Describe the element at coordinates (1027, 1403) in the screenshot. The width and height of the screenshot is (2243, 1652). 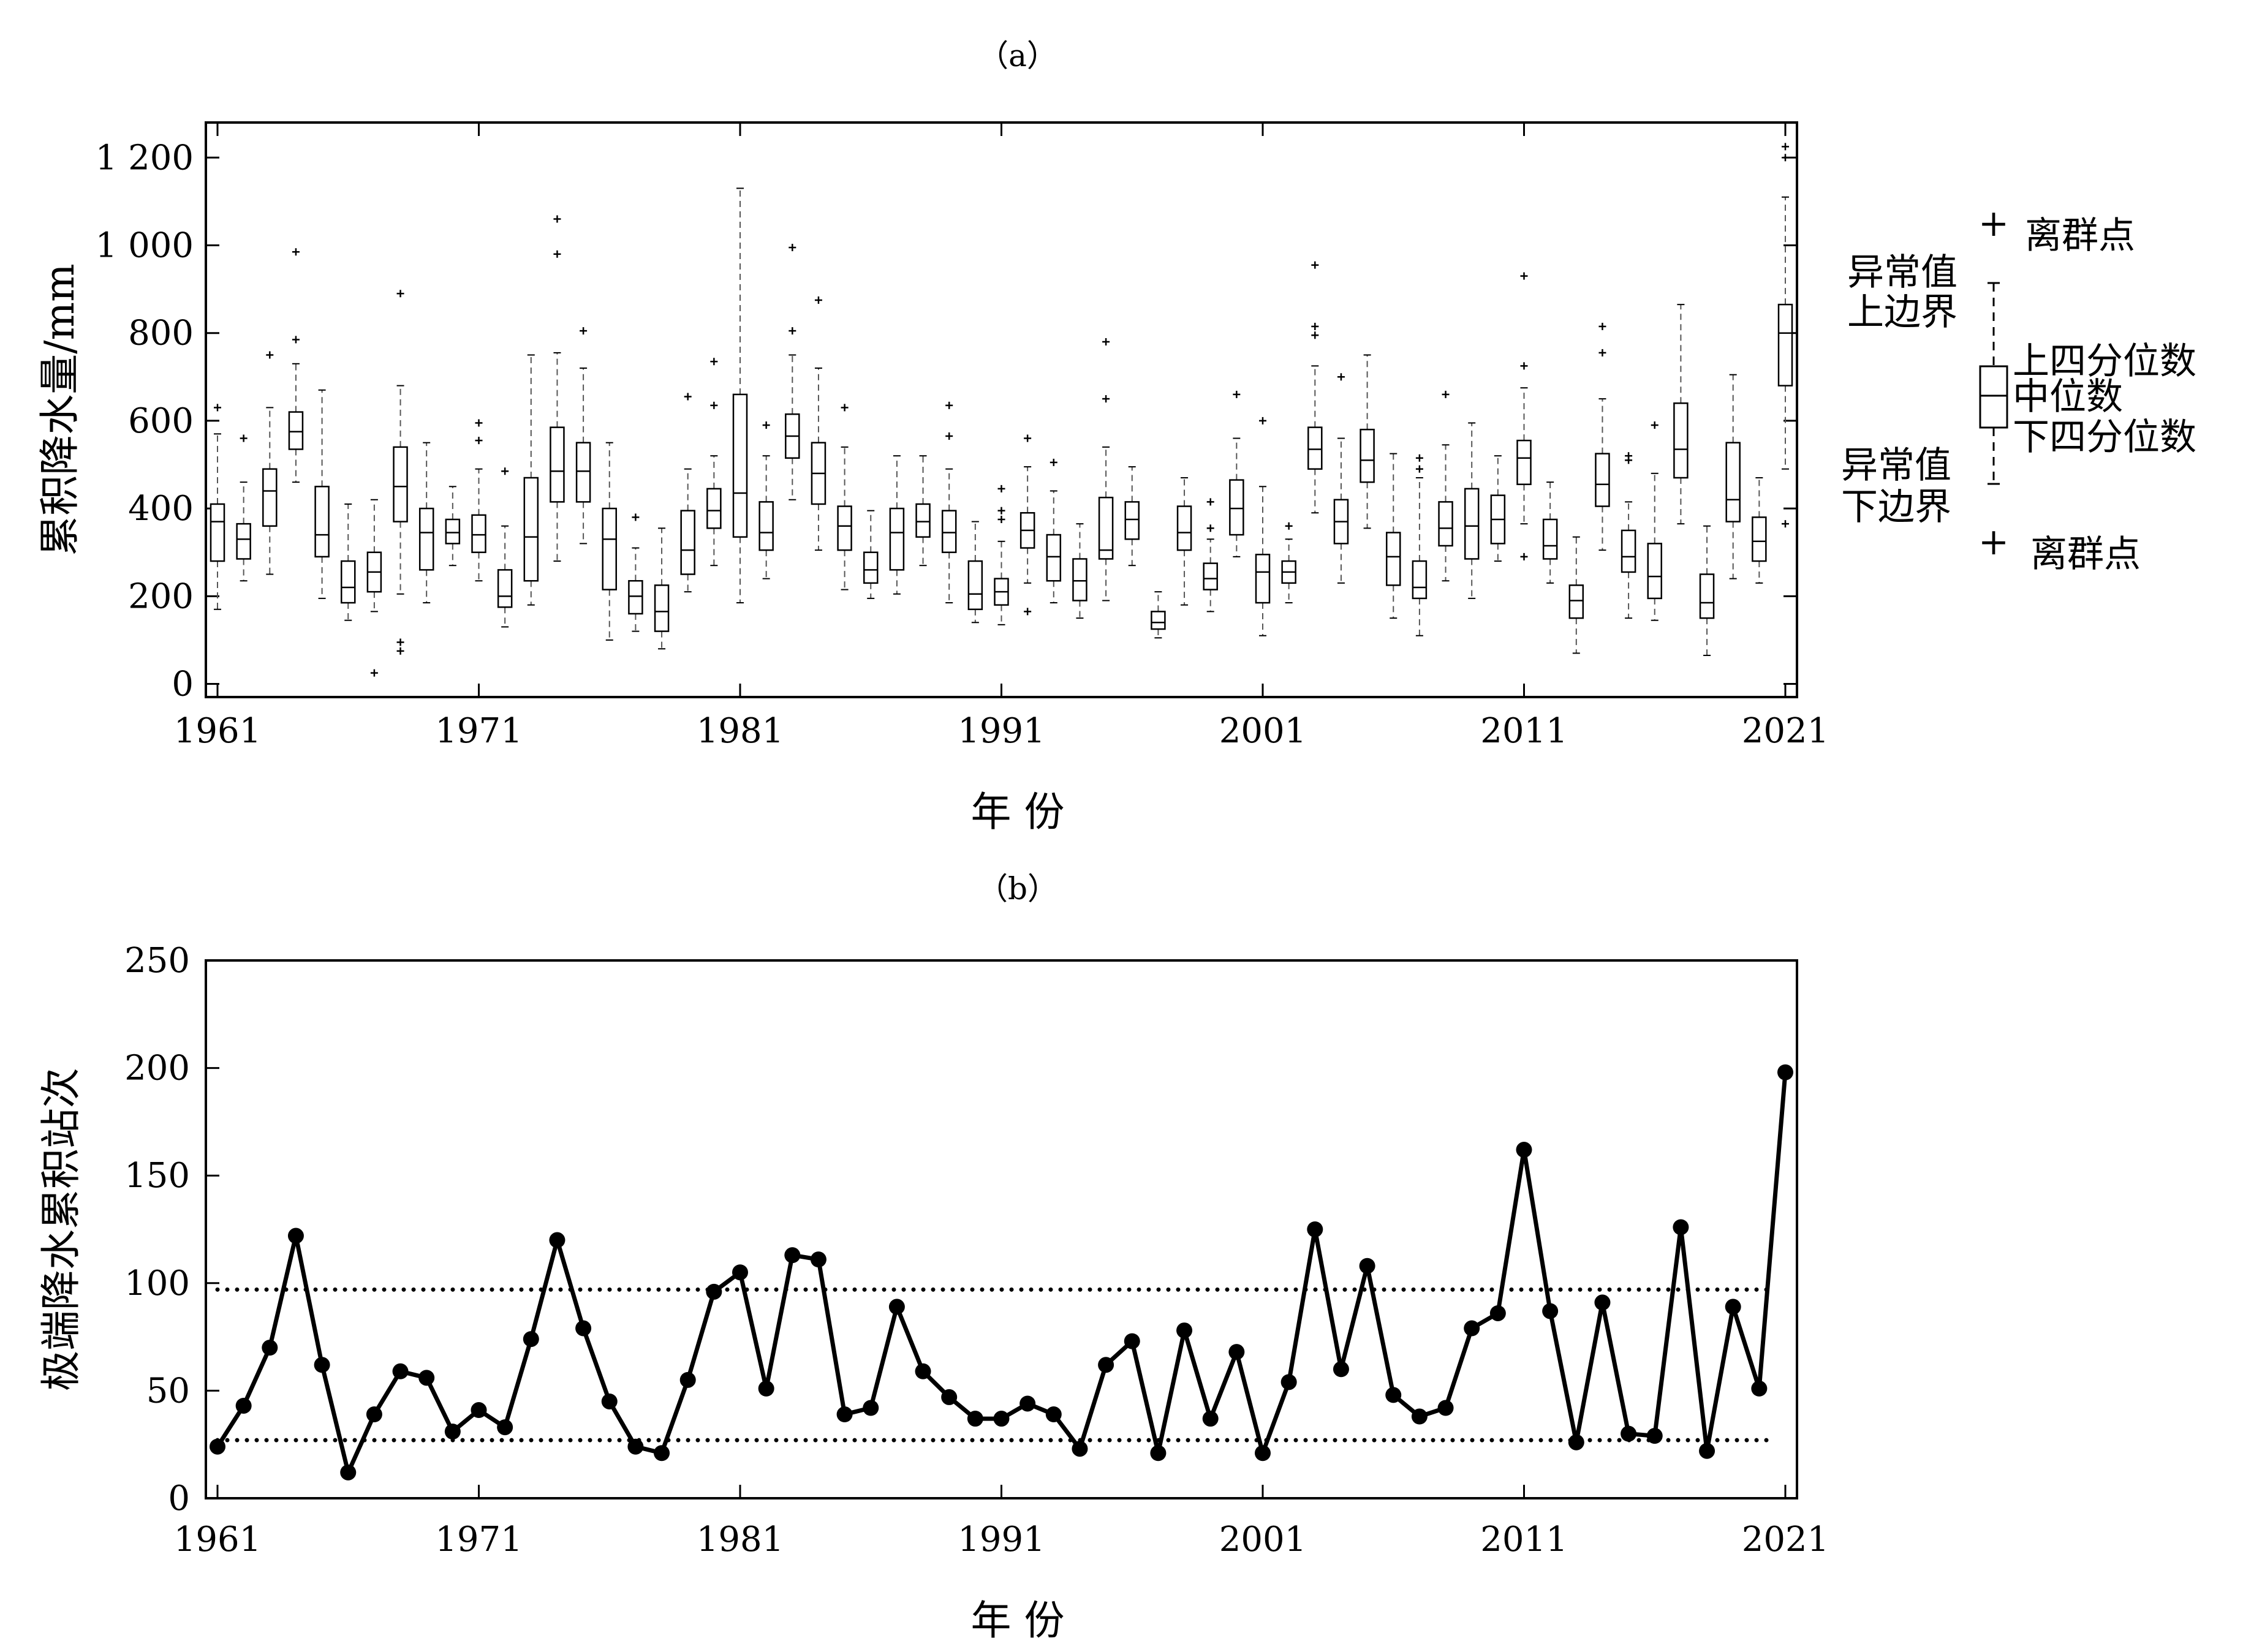
I see `data-point-1992` at that location.